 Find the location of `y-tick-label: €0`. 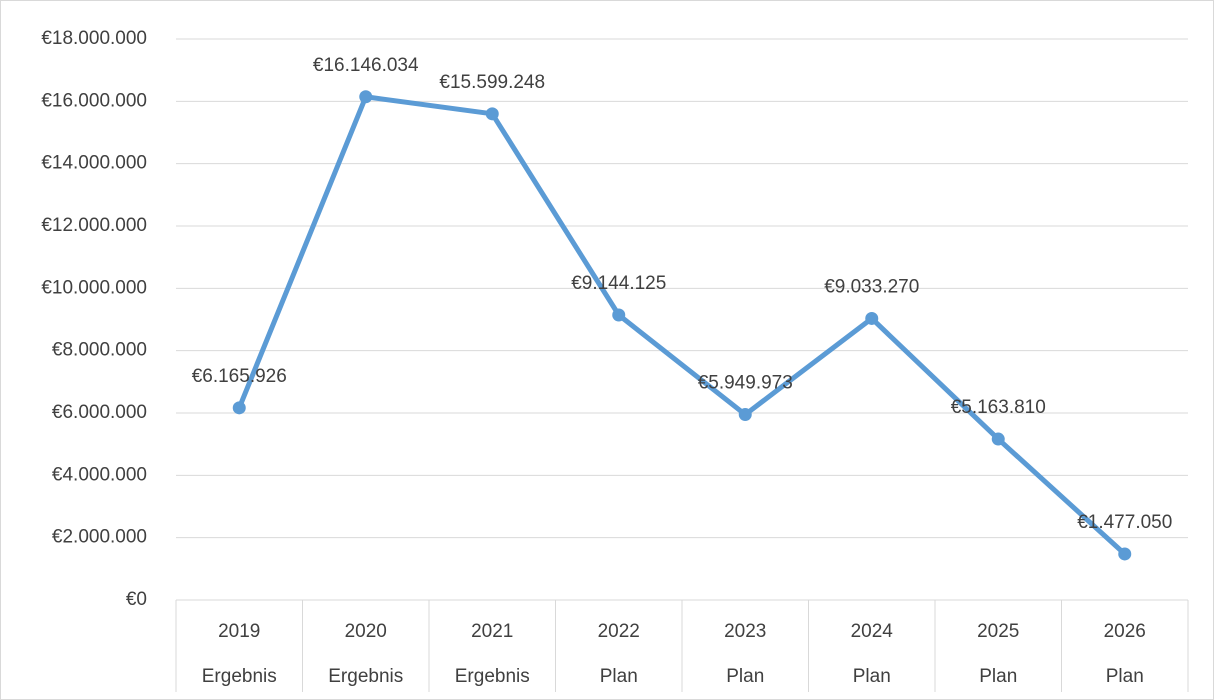

y-tick-label: €0 is located at coordinates (136, 599).